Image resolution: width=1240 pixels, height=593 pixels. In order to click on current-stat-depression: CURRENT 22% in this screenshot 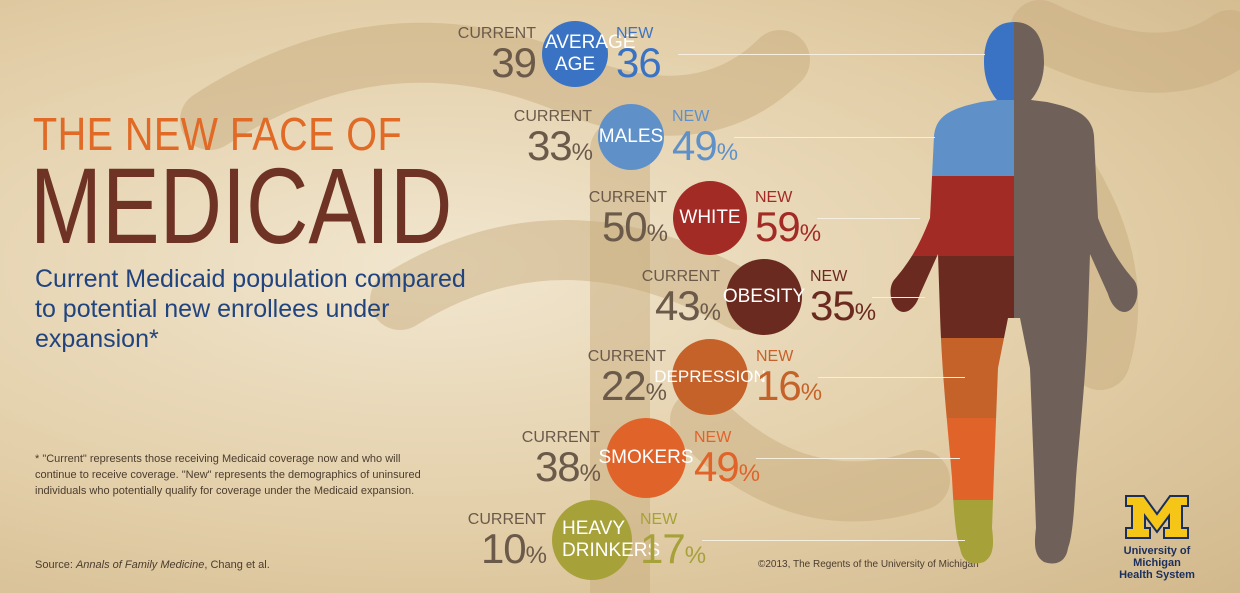, I will do `click(627, 381)`.